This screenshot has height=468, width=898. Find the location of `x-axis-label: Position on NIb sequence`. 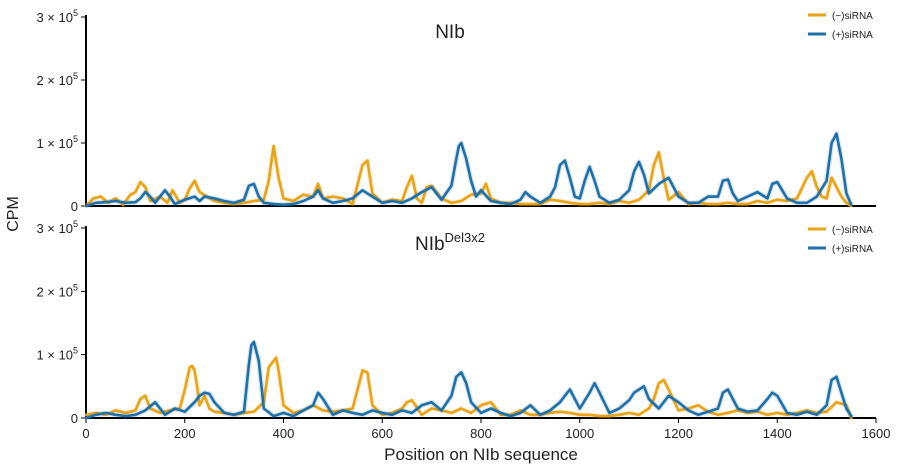

x-axis-label: Position on NIb sequence is located at coordinates (481, 454).